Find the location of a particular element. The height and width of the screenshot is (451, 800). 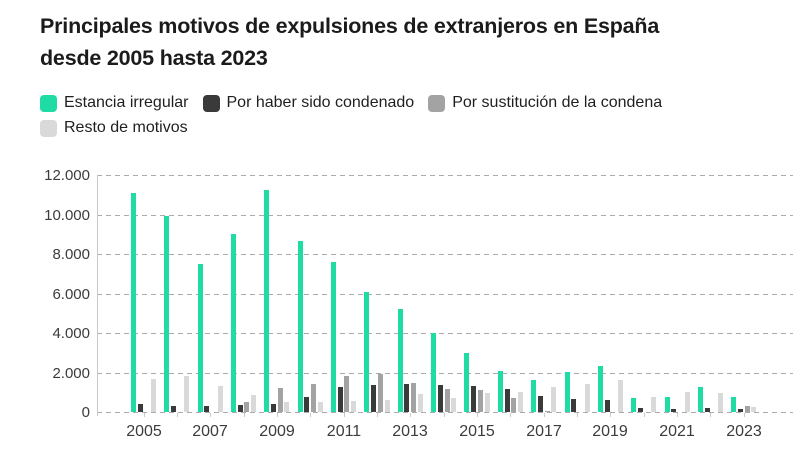

legend-item-label: Por sustitución de la condena is located at coordinates (557, 102).